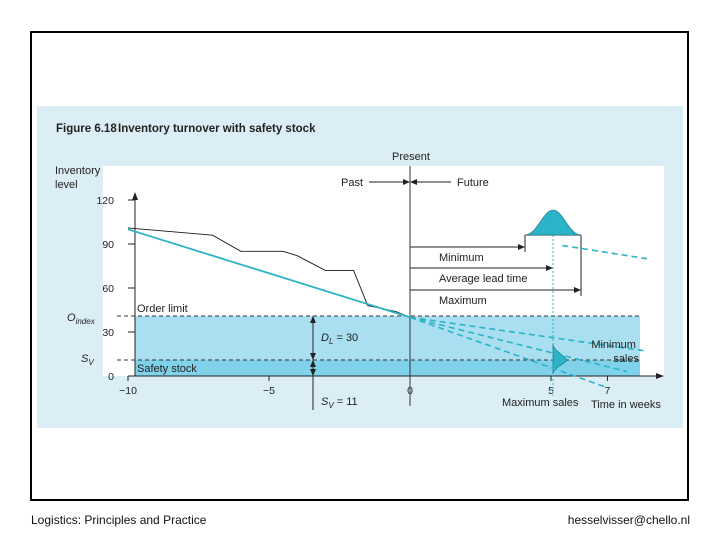 The width and height of the screenshot is (720, 540). I want to click on series-trend-line, so click(269, 273).